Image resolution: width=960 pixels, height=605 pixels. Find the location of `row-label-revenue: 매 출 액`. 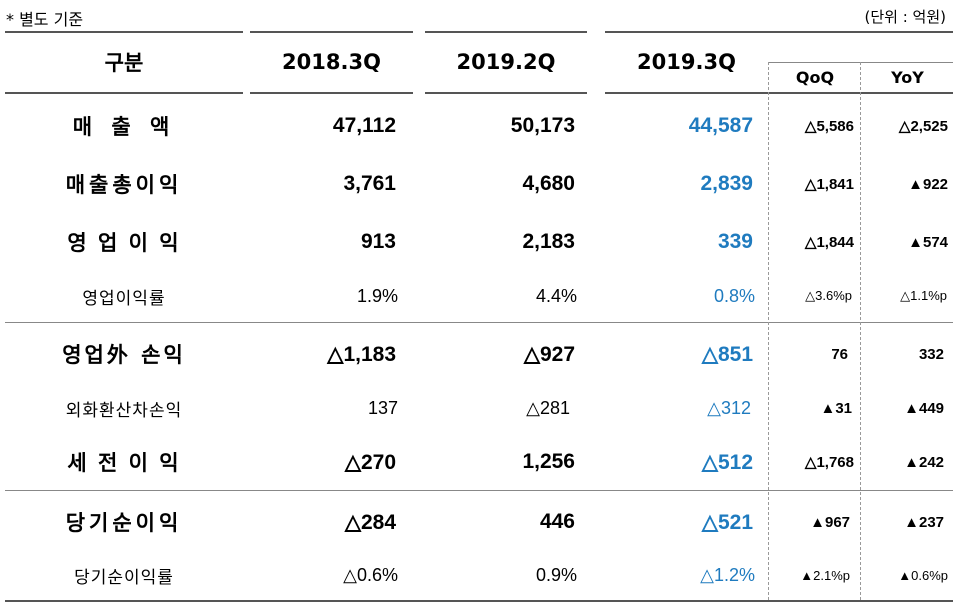

row-label-revenue: 매 출 액 is located at coordinates (124, 127).